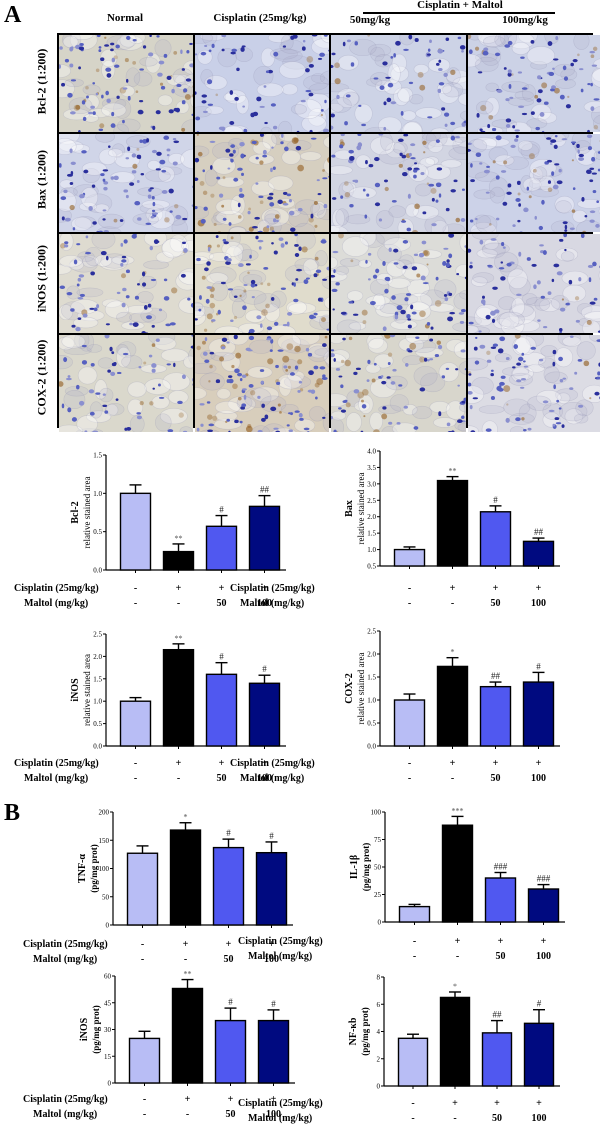 This screenshot has width=600, height=1126. What do you see at coordinates (265, 490) in the screenshot?
I see `significance-marker: ##` at bounding box center [265, 490].